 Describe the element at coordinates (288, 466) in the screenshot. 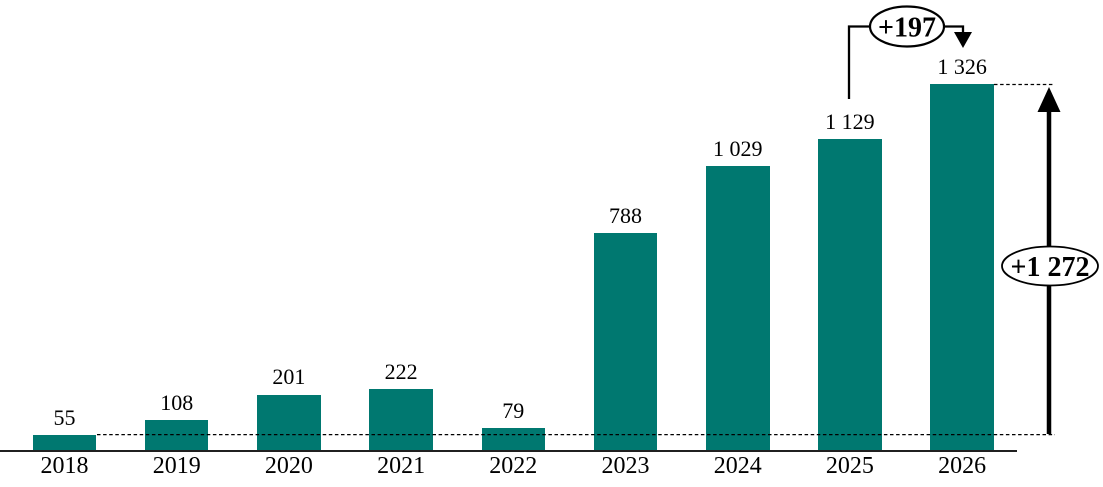

I see `x-axis-tick-label: 2020` at that location.